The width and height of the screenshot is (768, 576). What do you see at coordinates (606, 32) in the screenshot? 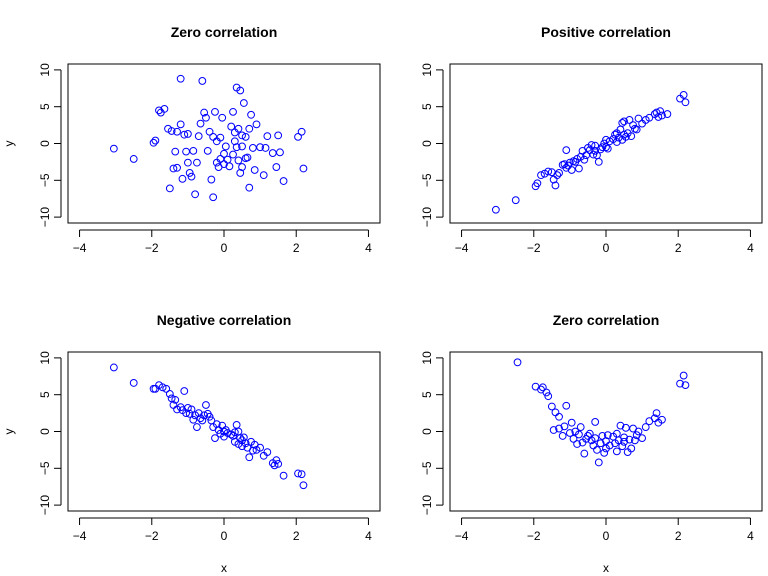
I see `chart-title: Positive correlation` at bounding box center [606, 32].